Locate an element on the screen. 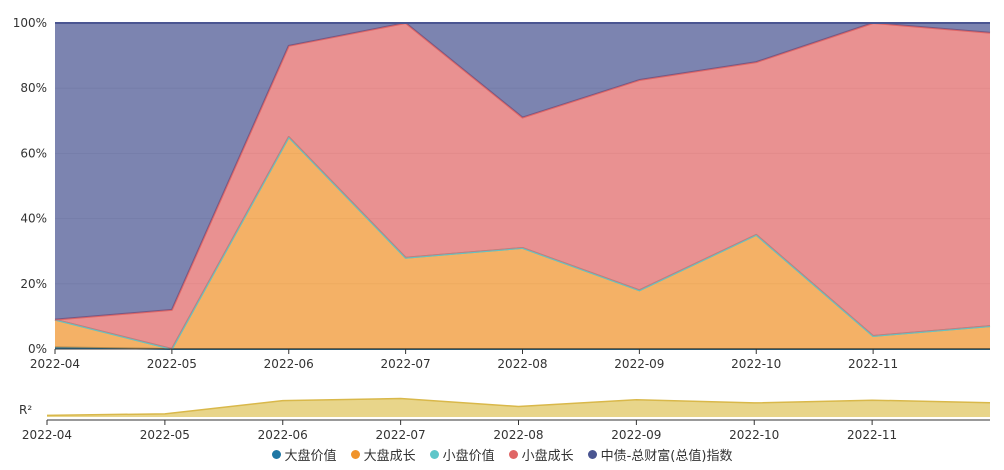  x-tick-label: 2022-07 is located at coordinates (406, 364).